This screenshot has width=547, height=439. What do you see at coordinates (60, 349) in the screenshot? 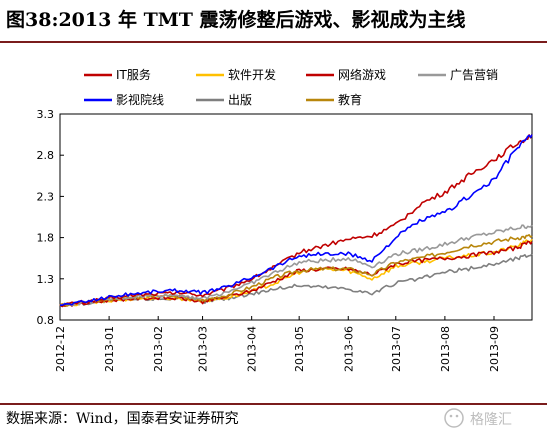
I see `x-tick-label: 2012-12` at bounding box center [60, 349].